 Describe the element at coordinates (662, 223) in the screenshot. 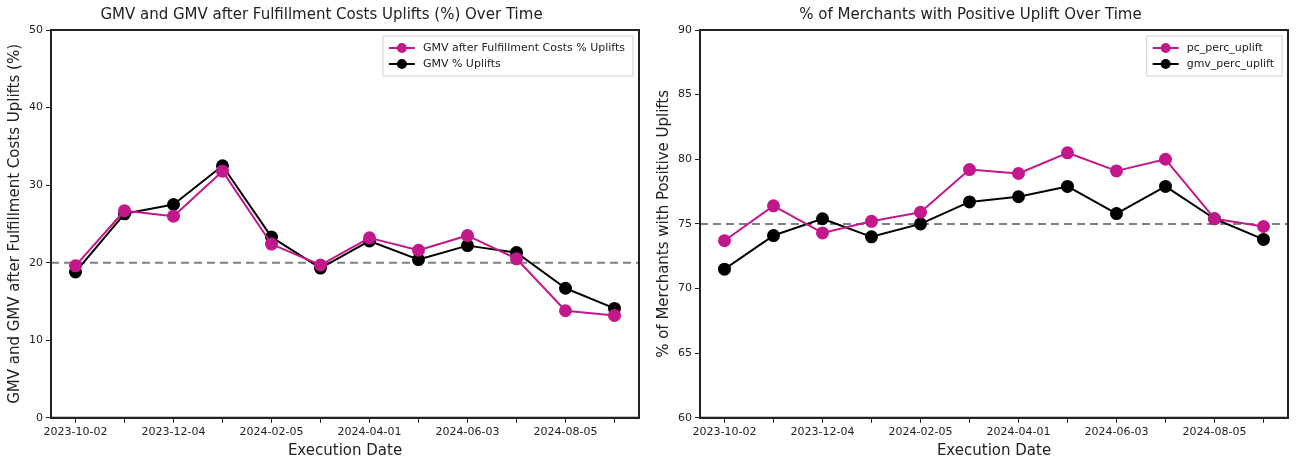

I see `y-axis-title: % of Merchants with Positive Uplifts` at that location.